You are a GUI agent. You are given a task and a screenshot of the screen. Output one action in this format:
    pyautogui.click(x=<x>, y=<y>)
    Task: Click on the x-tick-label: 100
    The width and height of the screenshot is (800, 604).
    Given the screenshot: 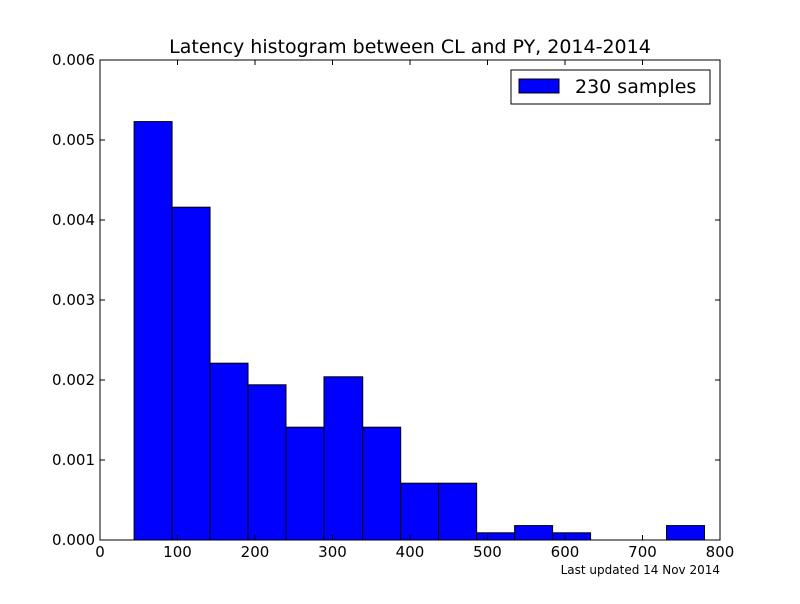 What is the action you would take?
    pyautogui.click(x=177, y=552)
    